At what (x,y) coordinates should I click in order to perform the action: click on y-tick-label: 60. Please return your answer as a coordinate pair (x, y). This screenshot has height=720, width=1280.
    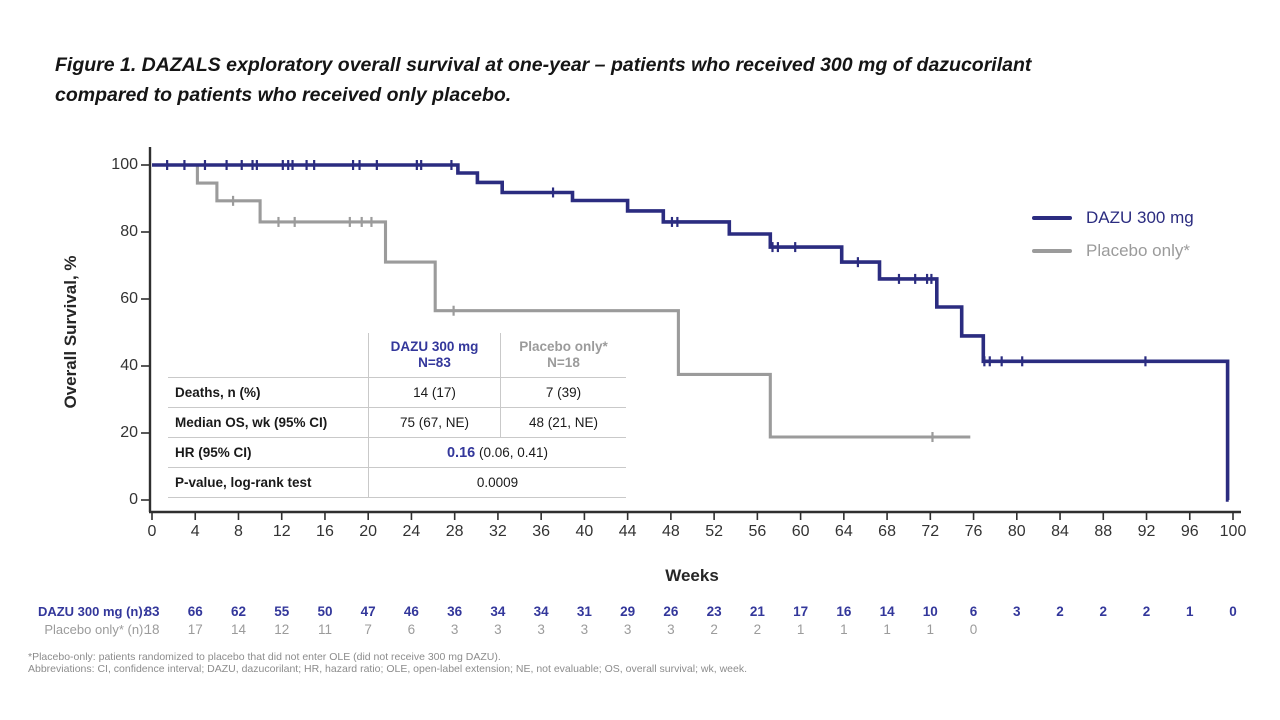
    Looking at the image, I should click on (129, 298).